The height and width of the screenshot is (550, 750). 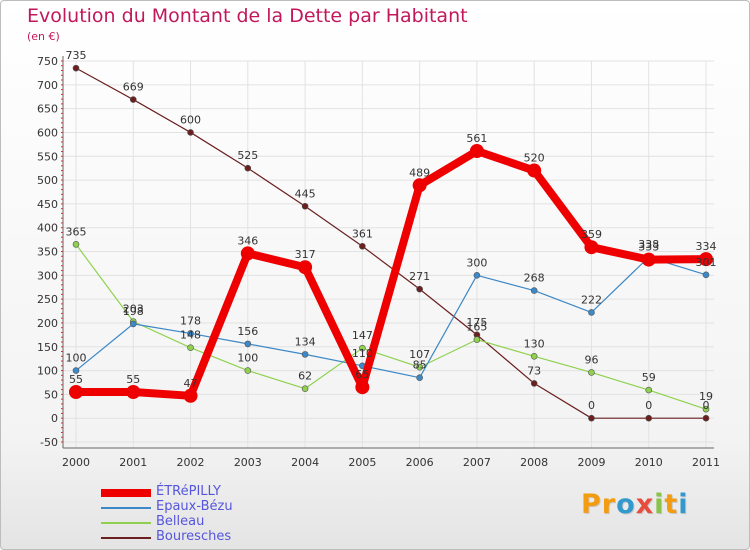 I want to click on proxiti-logo: Proxiti, so click(x=635, y=504).